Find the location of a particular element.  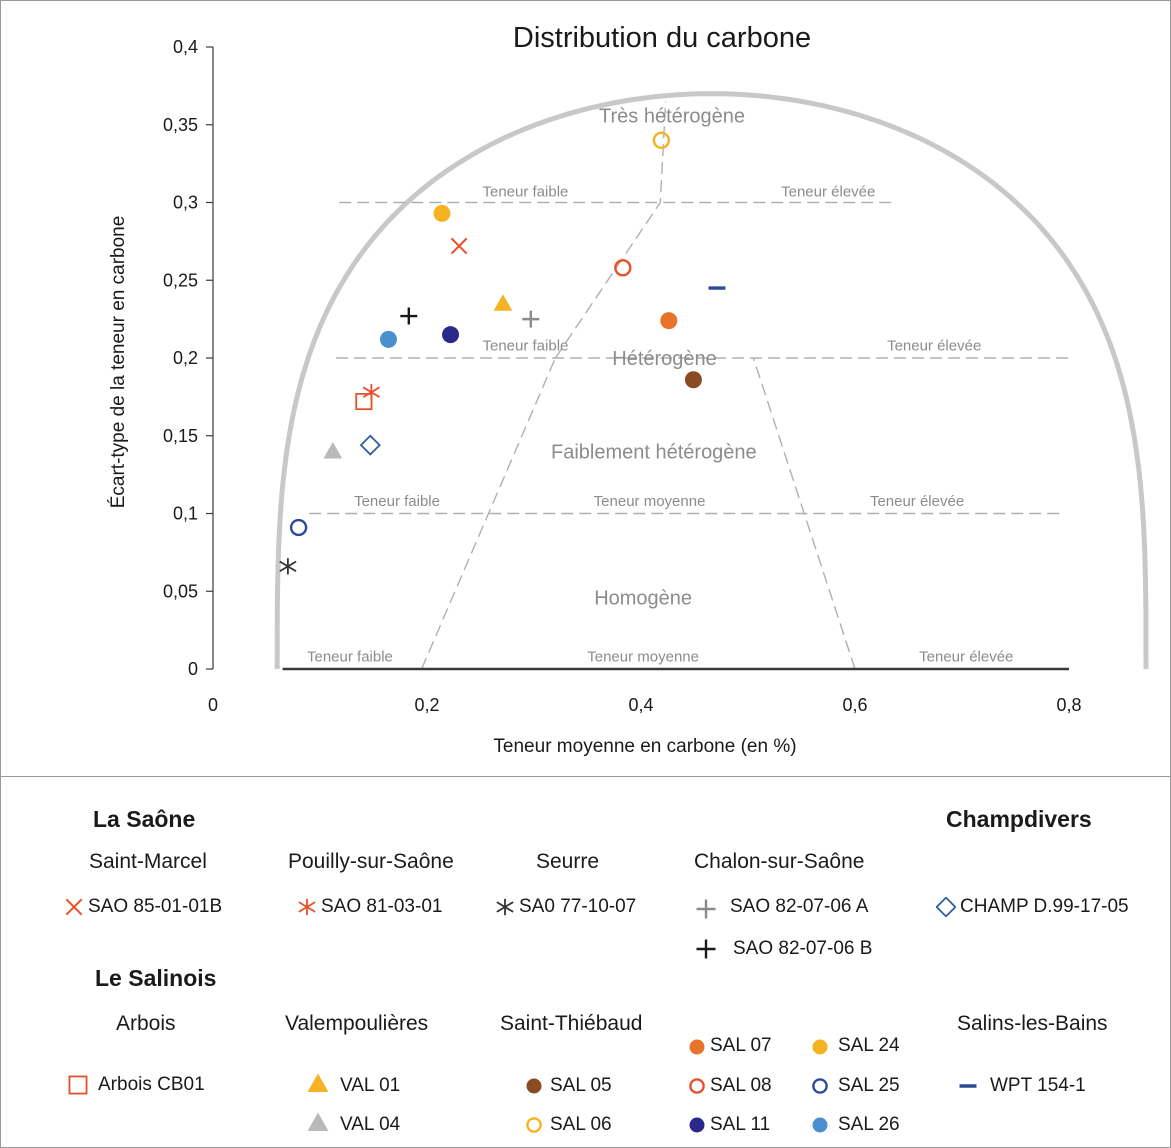

legend-label: SAO 82-07-06 B is located at coordinates (803, 948).